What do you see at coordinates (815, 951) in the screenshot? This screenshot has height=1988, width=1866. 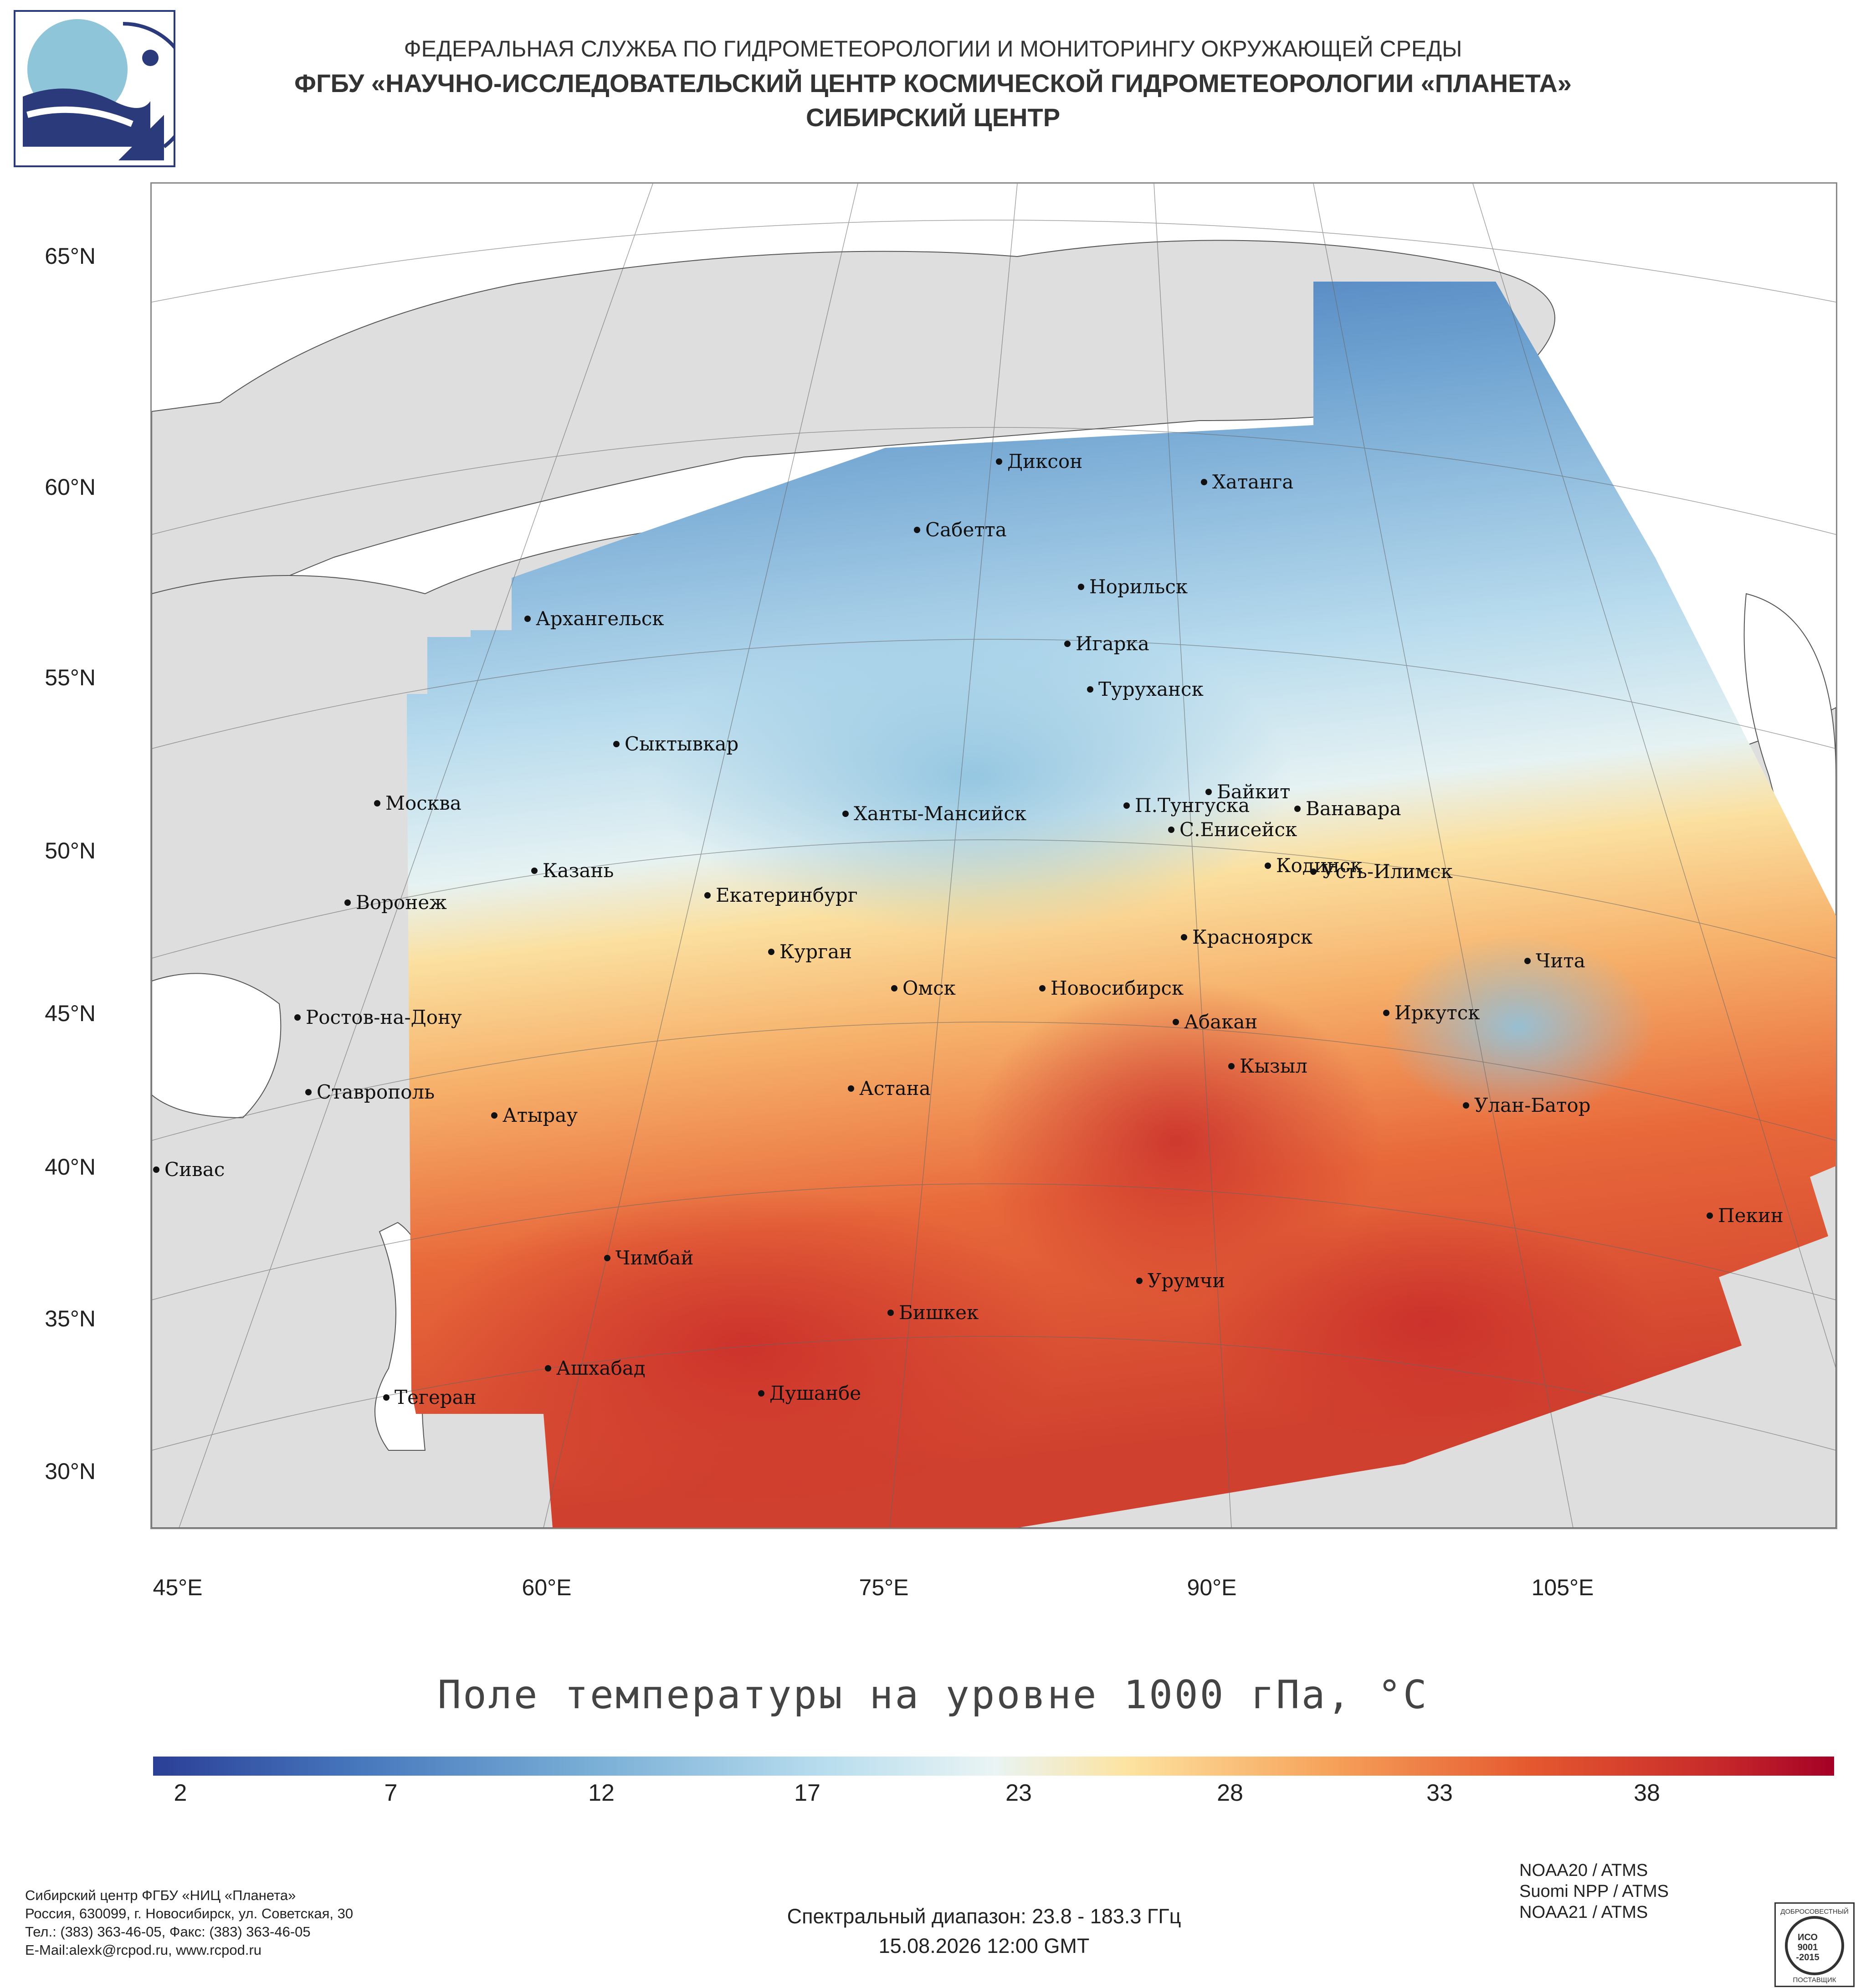 I see `city-label: Курган` at bounding box center [815, 951].